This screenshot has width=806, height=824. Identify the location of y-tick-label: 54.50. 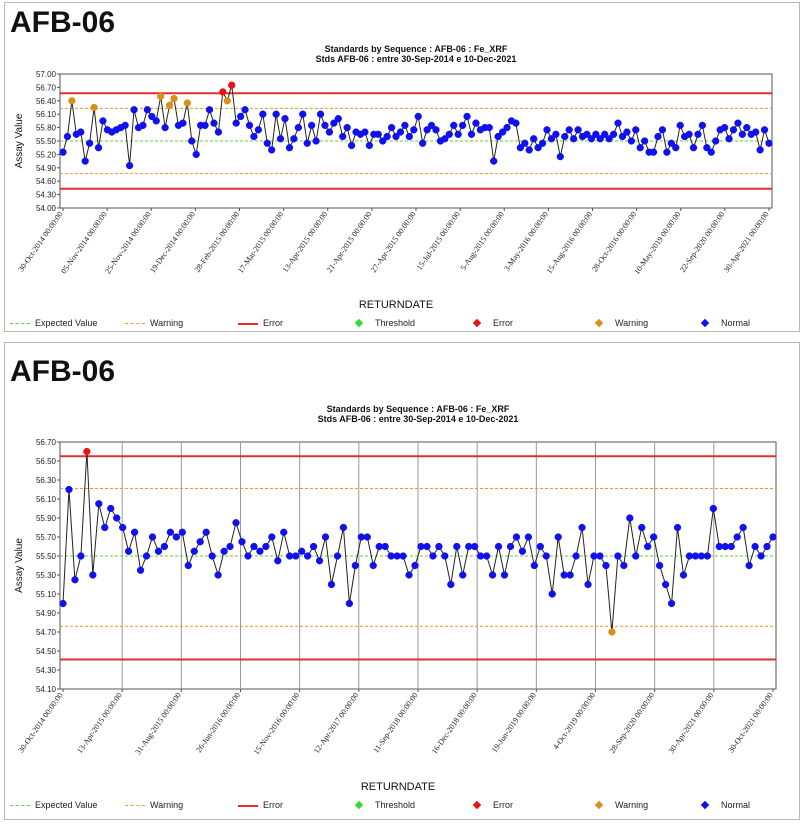
(46, 651).